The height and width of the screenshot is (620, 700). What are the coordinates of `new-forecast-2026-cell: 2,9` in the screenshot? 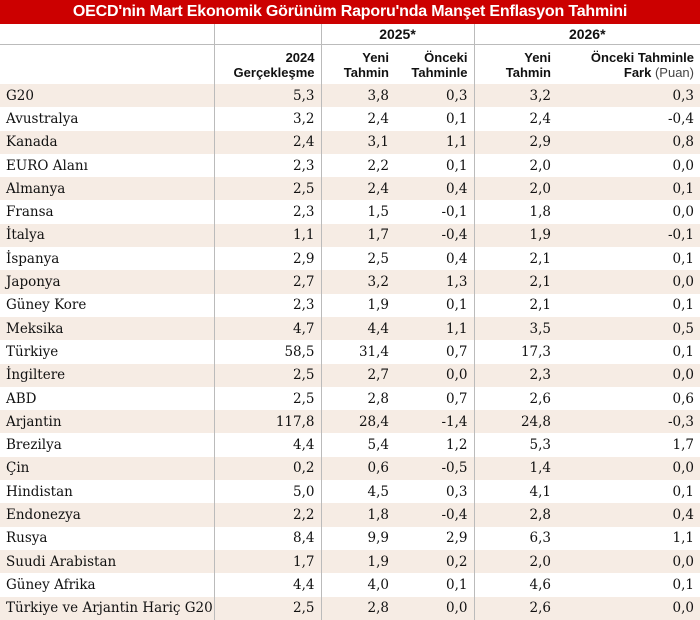 It's located at (515, 142).